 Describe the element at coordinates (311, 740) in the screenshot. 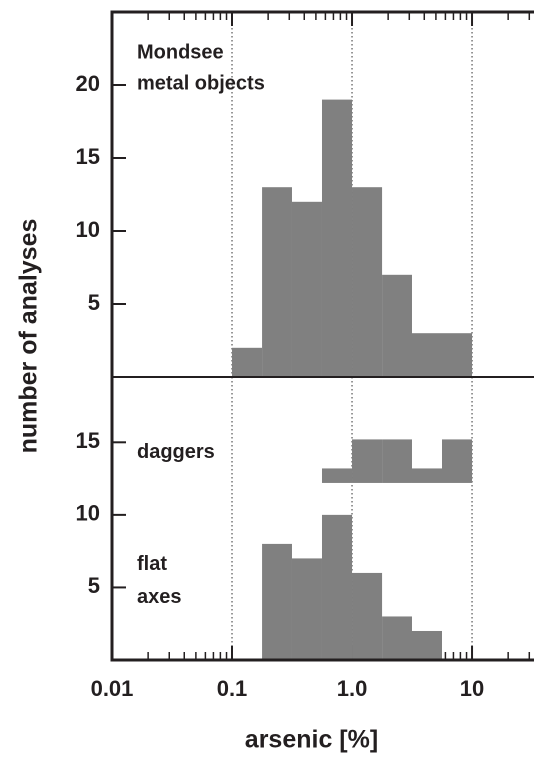

I see `x-axis-label: arsenic [%]` at that location.